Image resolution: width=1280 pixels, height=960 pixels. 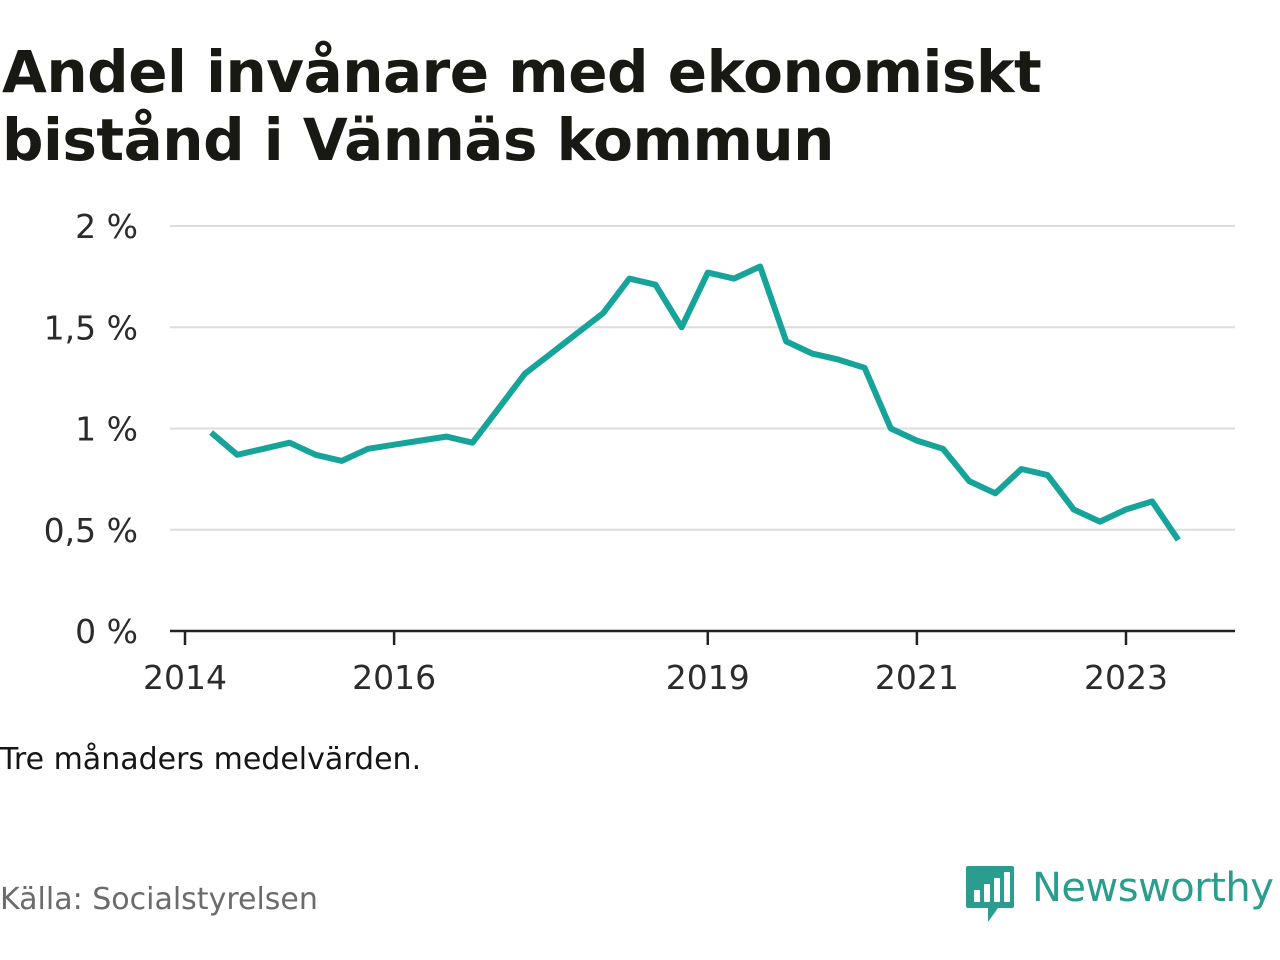 What do you see at coordinates (708, 677) in the screenshot?
I see `x-tick-label: 2019` at bounding box center [708, 677].